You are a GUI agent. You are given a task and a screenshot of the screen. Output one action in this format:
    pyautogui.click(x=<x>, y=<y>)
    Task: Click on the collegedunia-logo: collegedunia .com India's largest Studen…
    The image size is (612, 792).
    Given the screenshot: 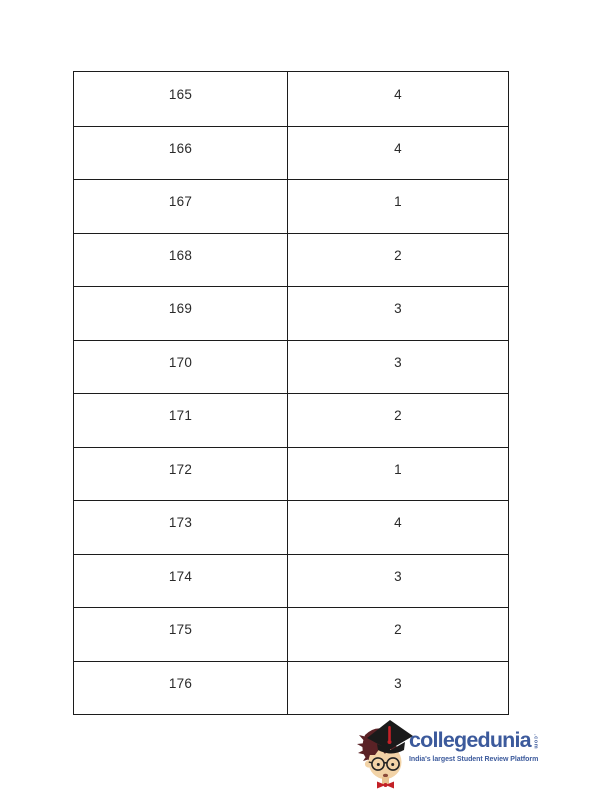 What is the action you would take?
    pyautogui.click(x=457, y=753)
    